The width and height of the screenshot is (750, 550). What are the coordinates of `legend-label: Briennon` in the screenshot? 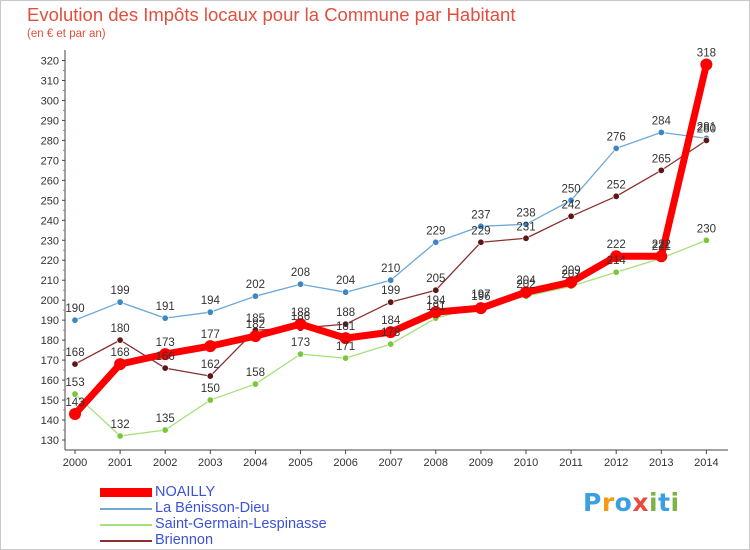 It's located at (184, 540).